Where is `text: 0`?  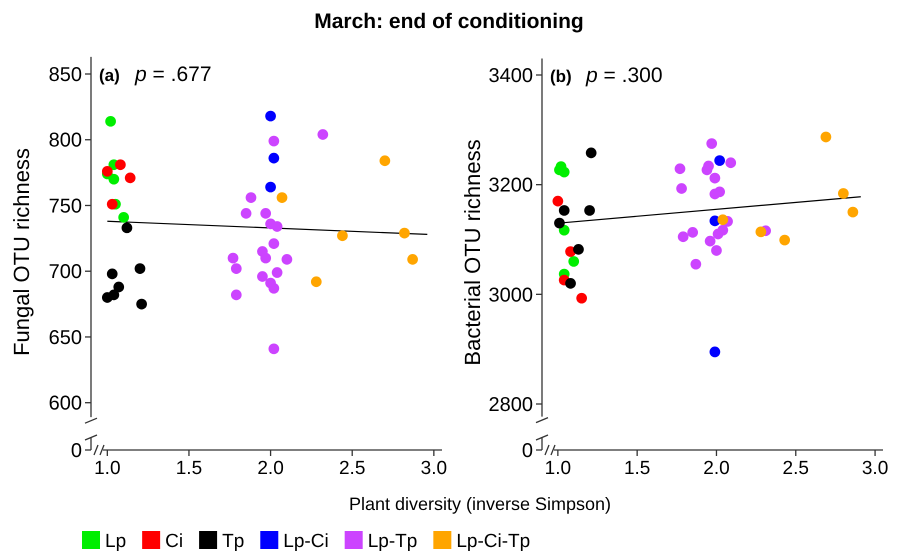
text: 0 is located at coordinates (527, 451).